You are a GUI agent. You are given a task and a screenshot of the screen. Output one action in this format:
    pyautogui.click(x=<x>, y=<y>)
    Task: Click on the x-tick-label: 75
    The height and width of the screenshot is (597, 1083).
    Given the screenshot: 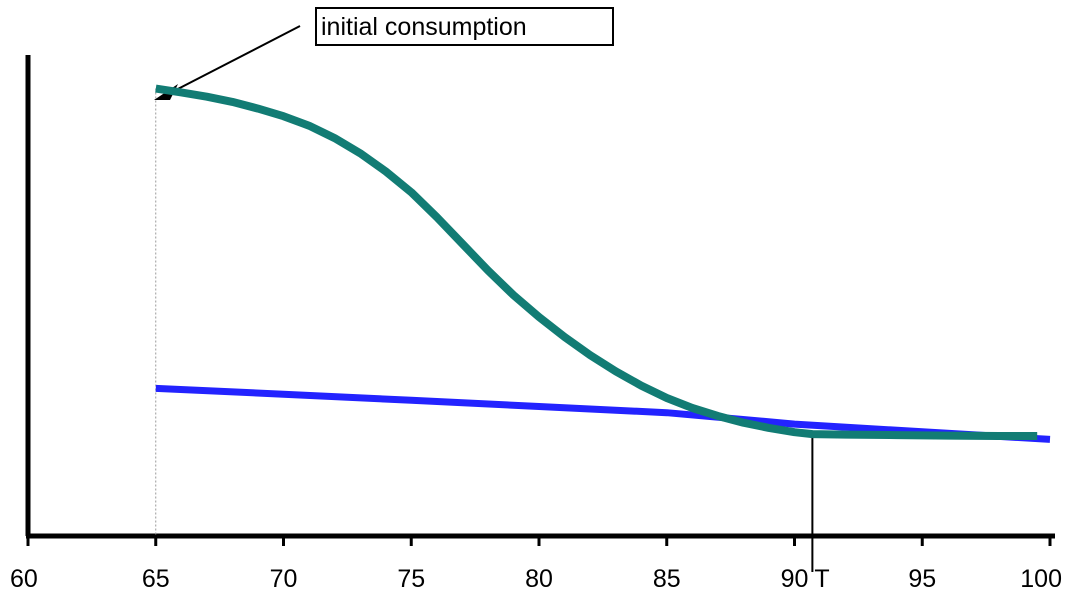 What is the action you would take?
    pyautogui.click(x=411, y=579)
    